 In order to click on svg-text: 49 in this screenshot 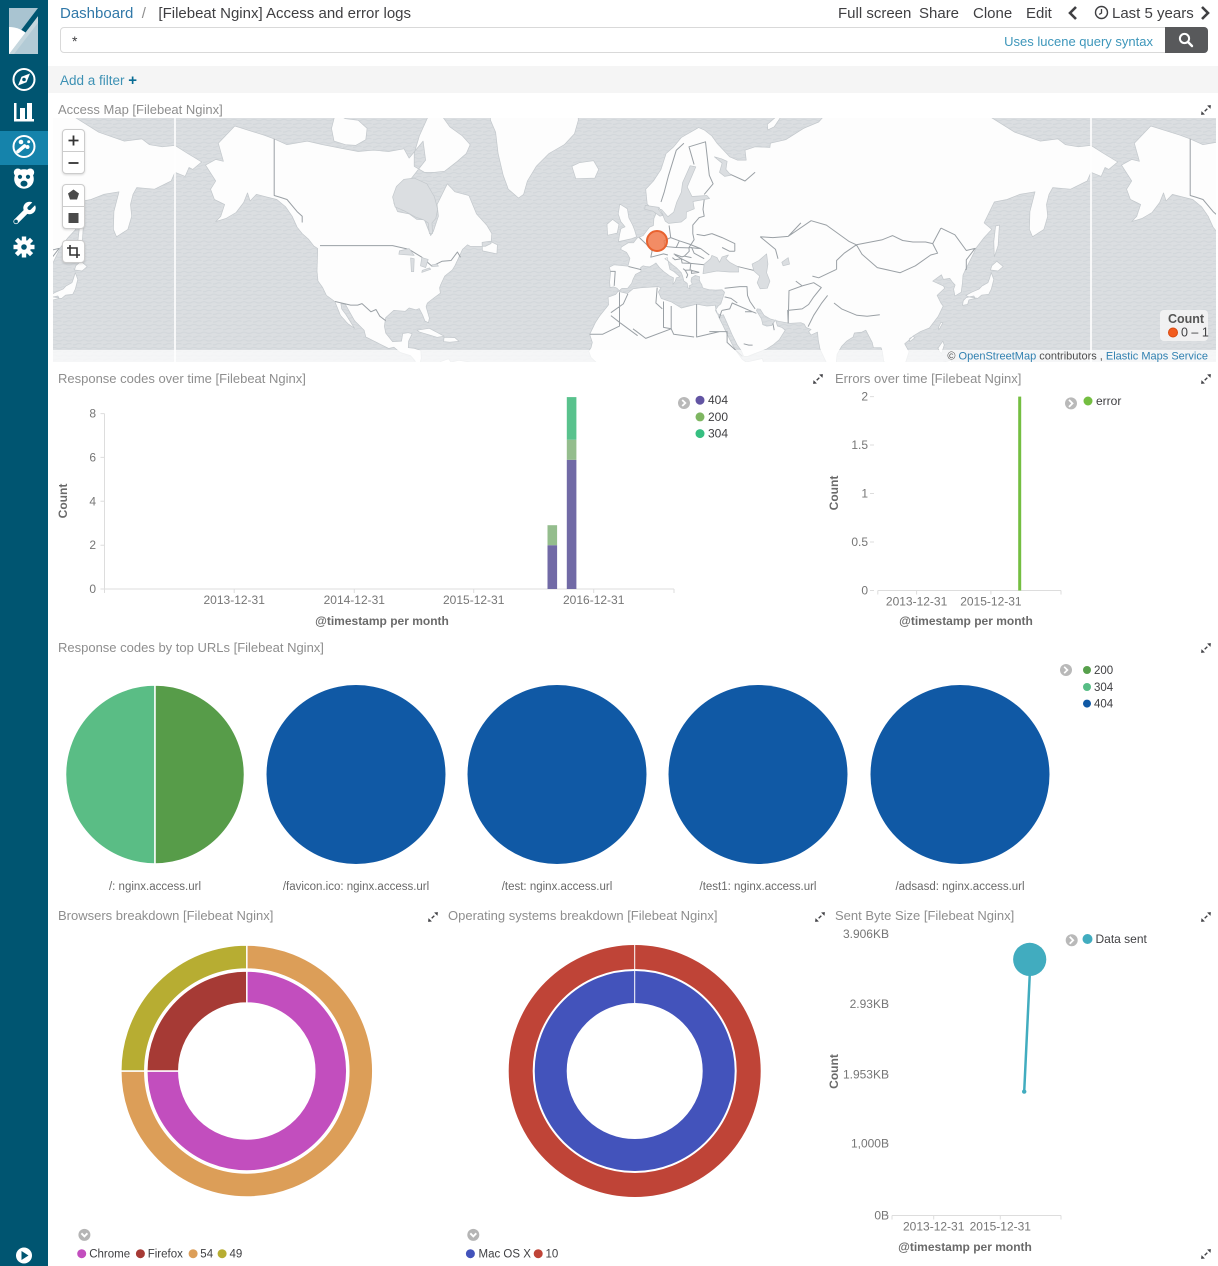, I will do `click(236, 1255)`.